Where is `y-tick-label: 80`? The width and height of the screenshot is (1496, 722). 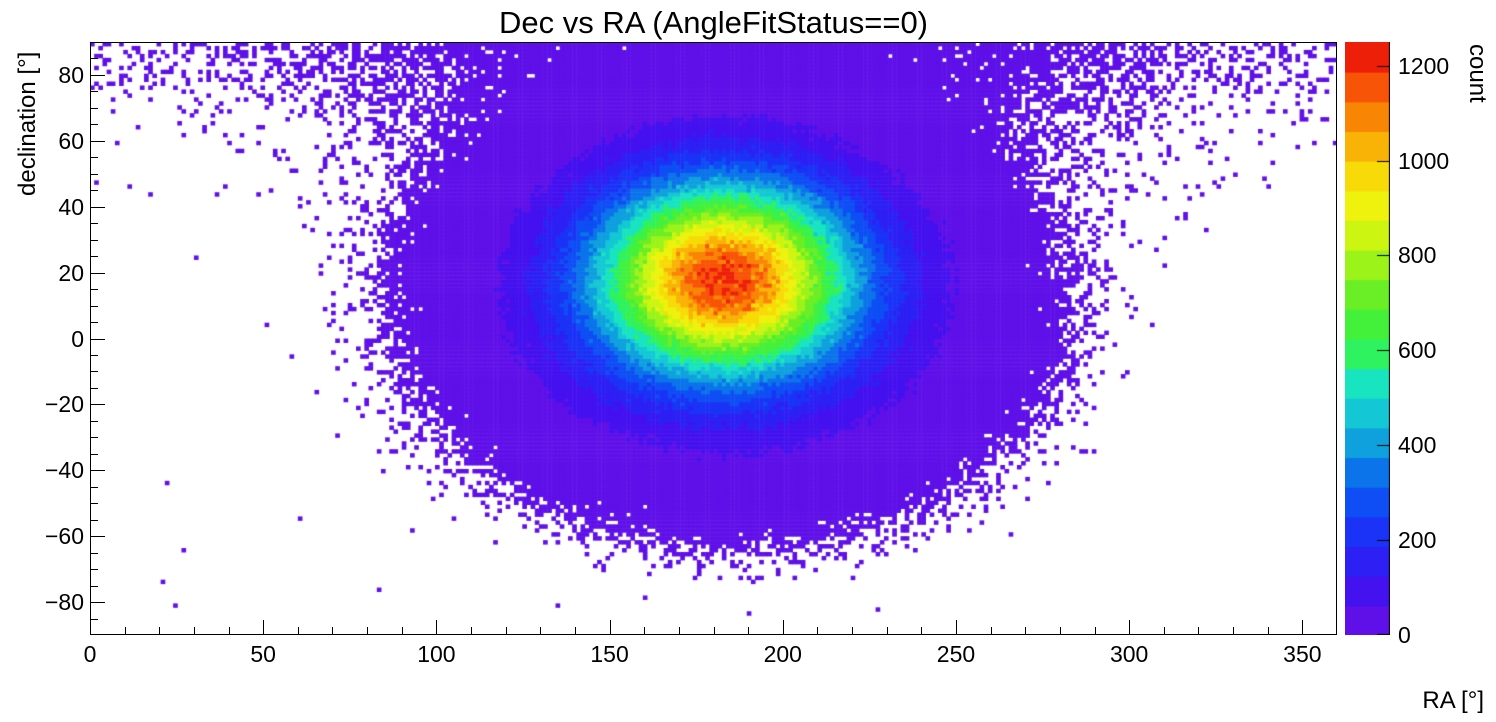 y-tick-label: 80 is located at coordinates (71, 74).